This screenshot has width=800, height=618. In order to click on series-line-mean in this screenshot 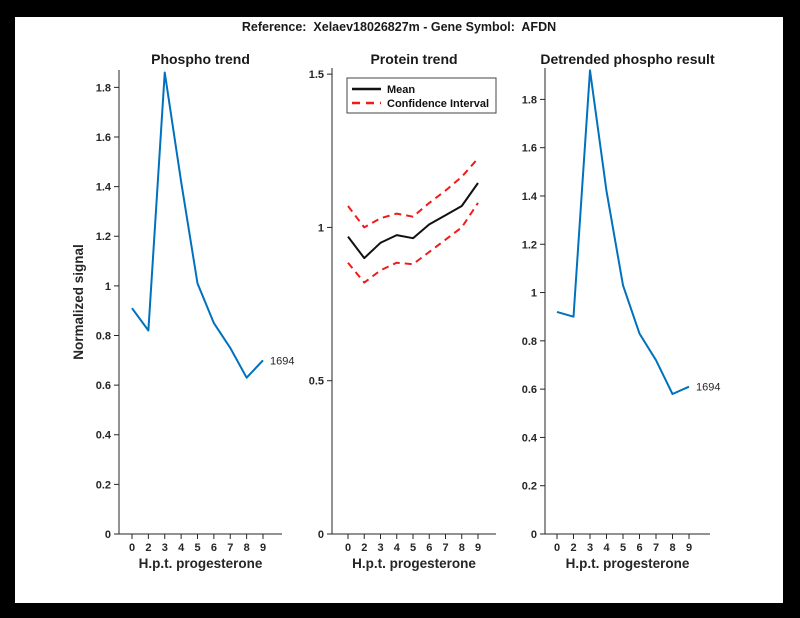, I will do `click(413, 221)`.